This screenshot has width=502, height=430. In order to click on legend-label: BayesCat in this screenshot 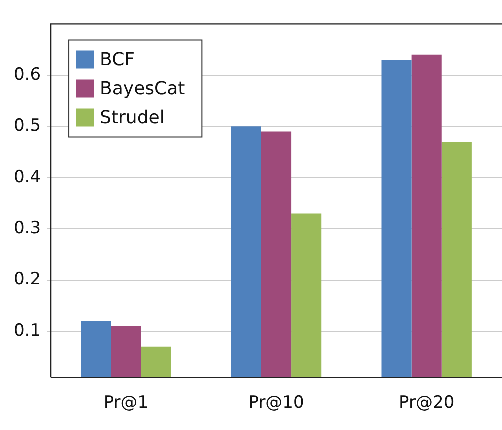, I will do `click(143, 89)`.